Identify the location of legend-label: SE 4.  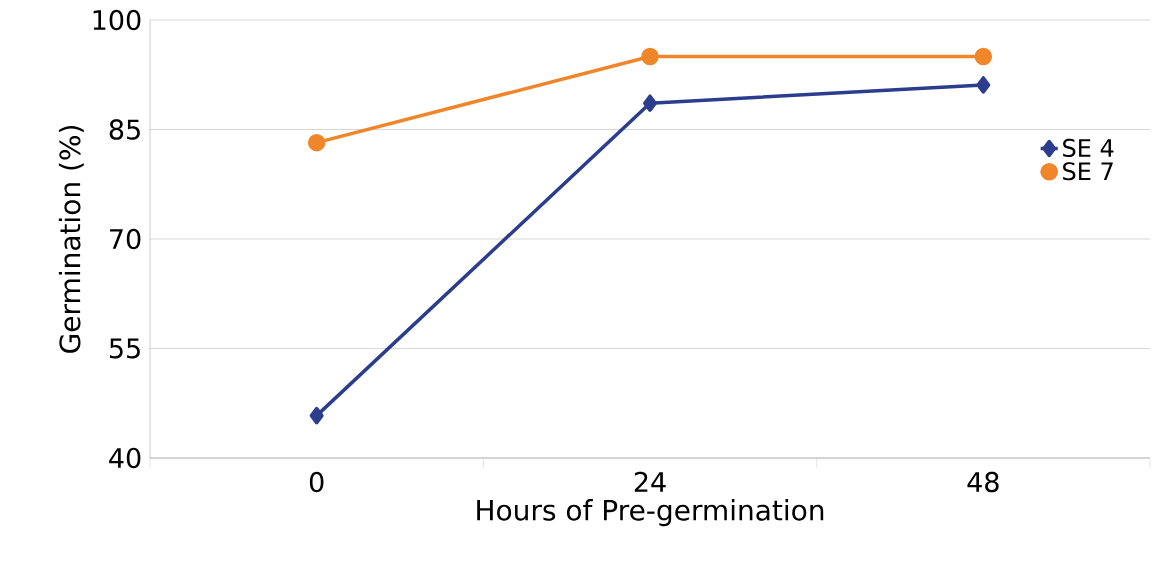
(1088, 147).